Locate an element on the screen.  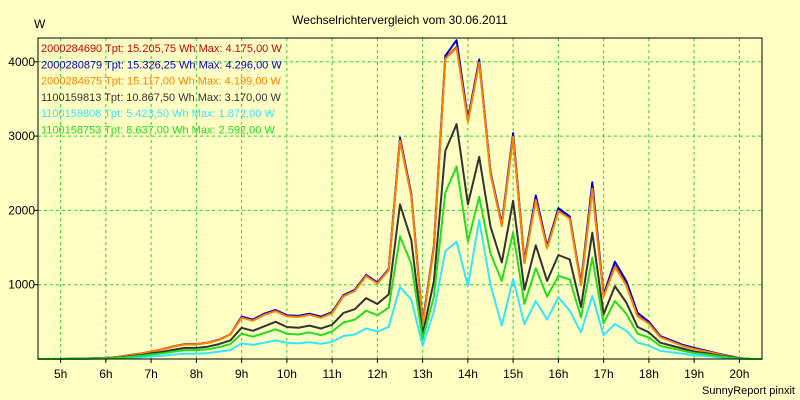
x-tick-label-10h: 10h is located at coordinates (287, 374).